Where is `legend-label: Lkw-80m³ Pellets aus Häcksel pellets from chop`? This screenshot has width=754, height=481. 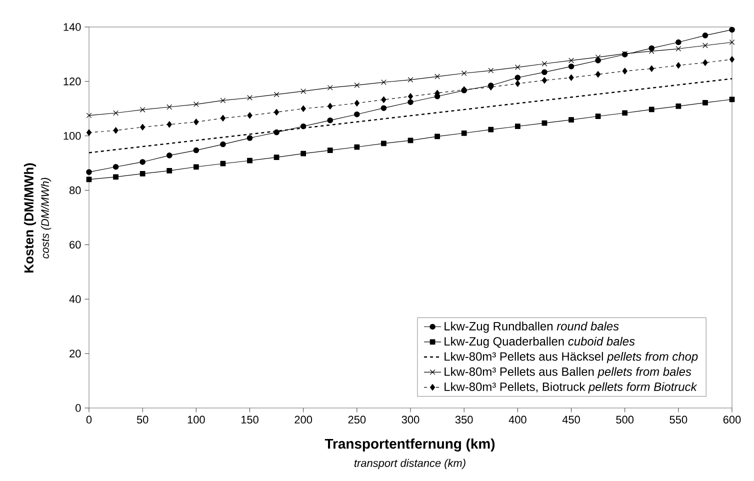
legend-label: Lkw-80m³ Pellets aus Häcksel pellets from chop is located at coordinates (571, 358).